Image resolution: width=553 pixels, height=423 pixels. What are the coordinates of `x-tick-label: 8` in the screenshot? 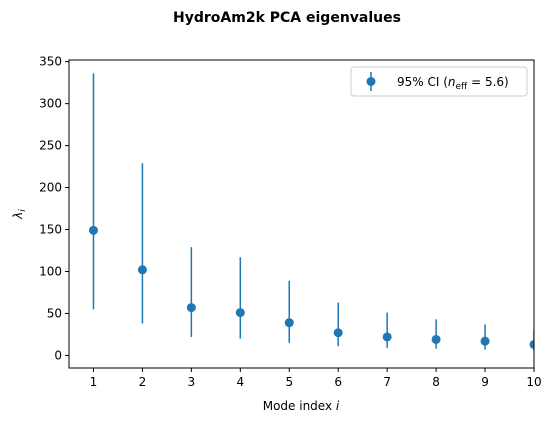 It's located at (436, 382).